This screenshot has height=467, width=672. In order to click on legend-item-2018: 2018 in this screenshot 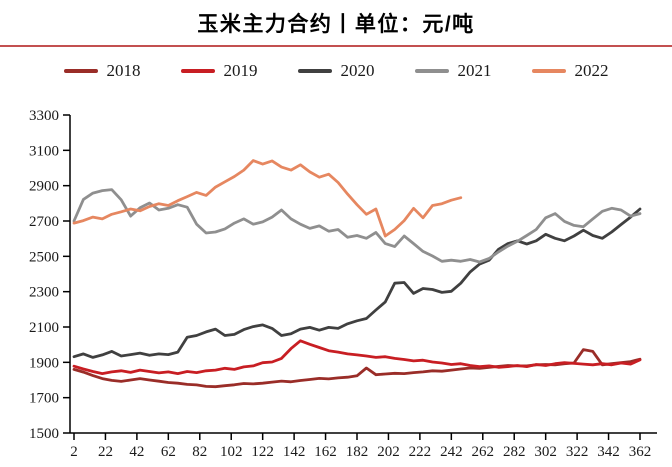, I will do `click(102, 71)`.